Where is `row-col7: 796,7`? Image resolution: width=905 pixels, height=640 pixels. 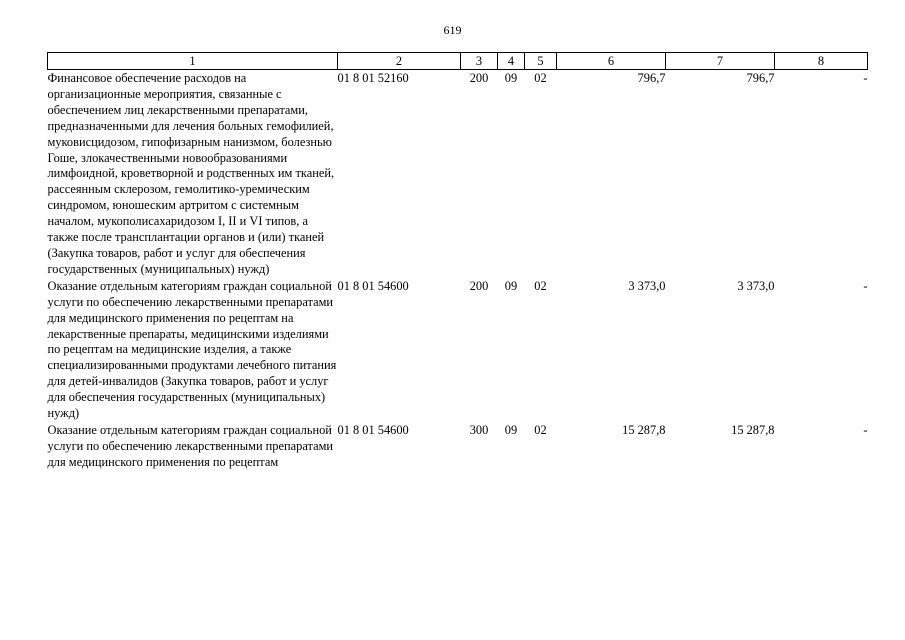 row-col7: 796,7 is located at coordinates (760, 78).